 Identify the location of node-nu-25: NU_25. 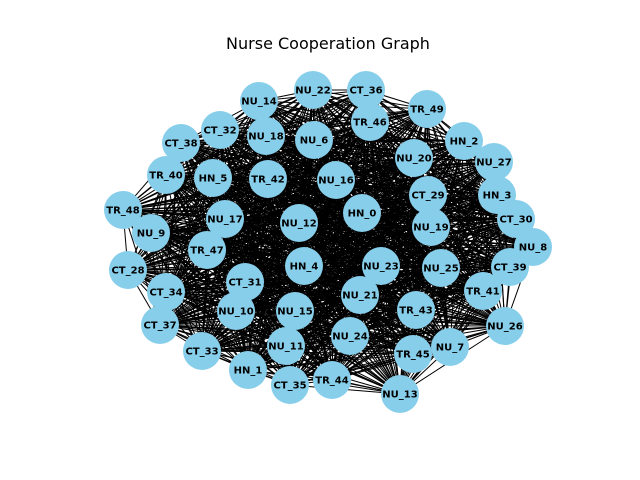
(441, 268).